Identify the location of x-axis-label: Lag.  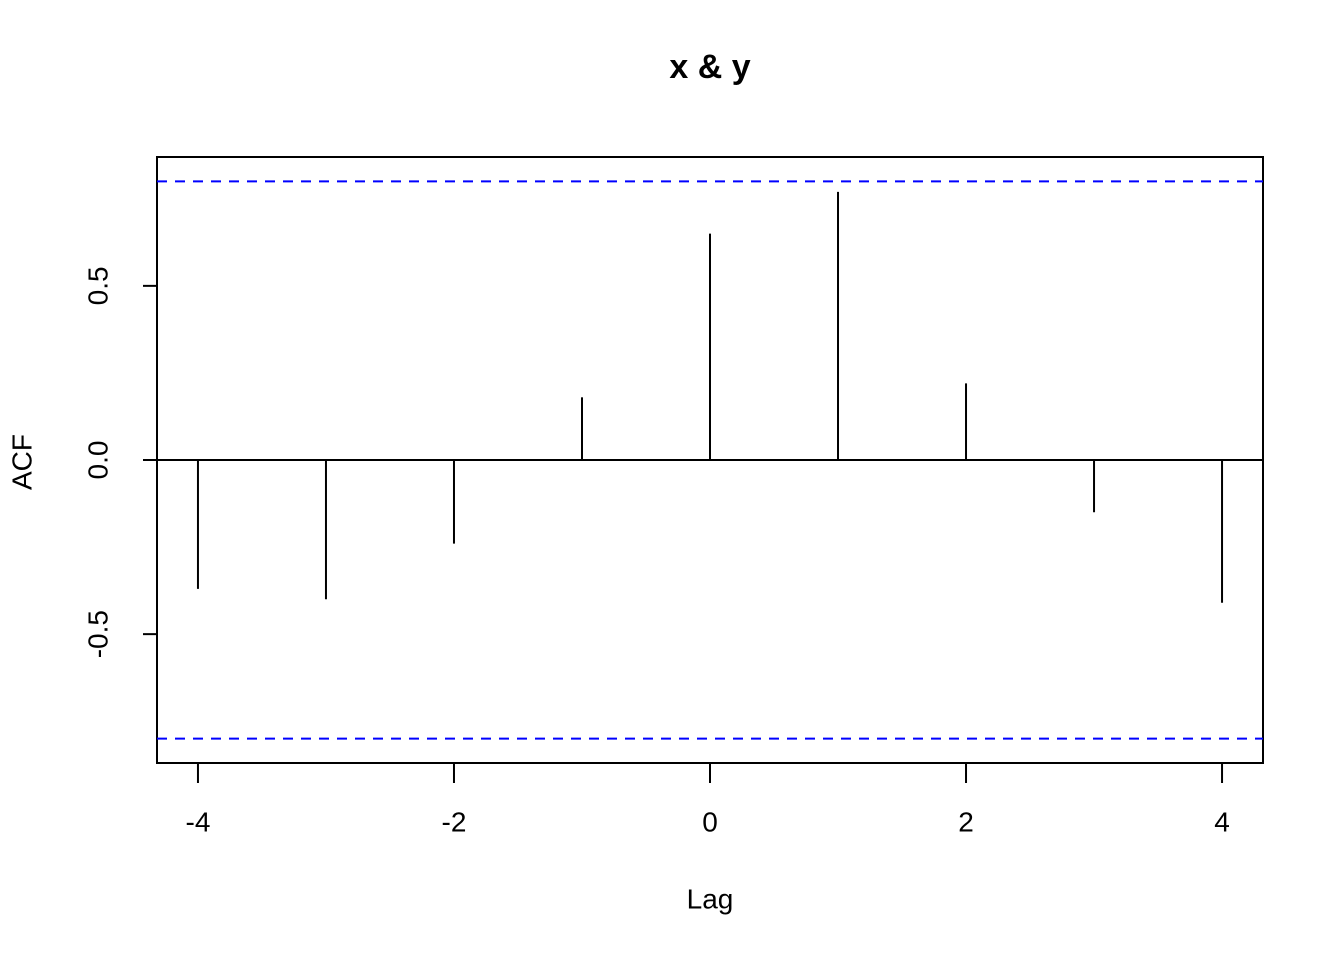
(710, 898).